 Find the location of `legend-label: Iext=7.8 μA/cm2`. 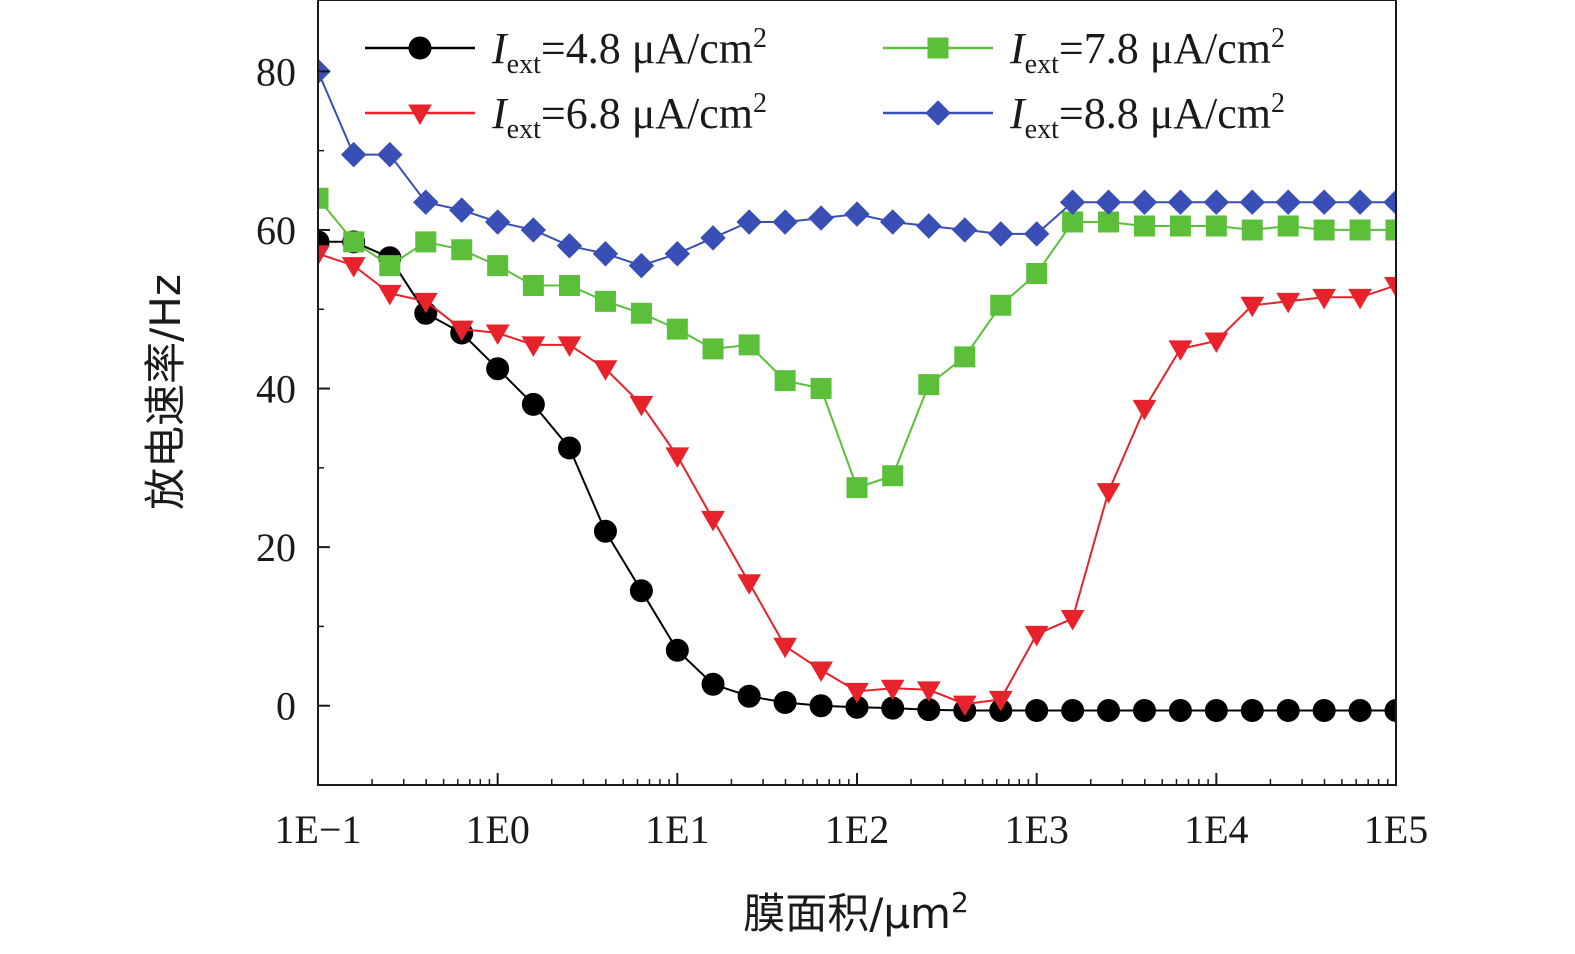

legend-label: Iext=7.8 μA/cm2 is located at coordinates (1147, 51).